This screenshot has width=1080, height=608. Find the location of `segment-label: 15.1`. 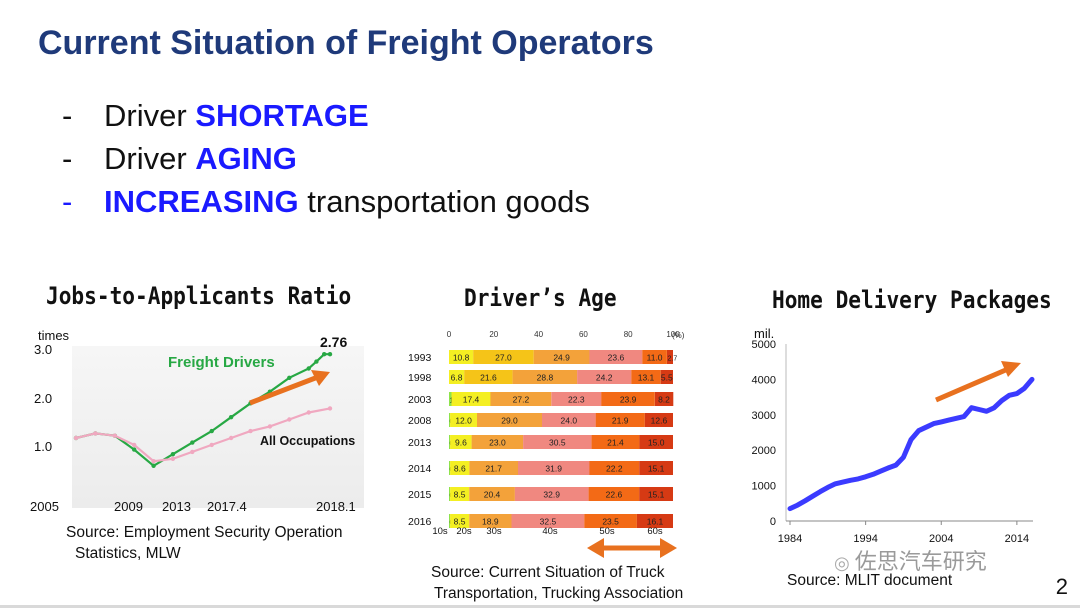

segment-label: 15.1 is located at coordinates (656, 495).